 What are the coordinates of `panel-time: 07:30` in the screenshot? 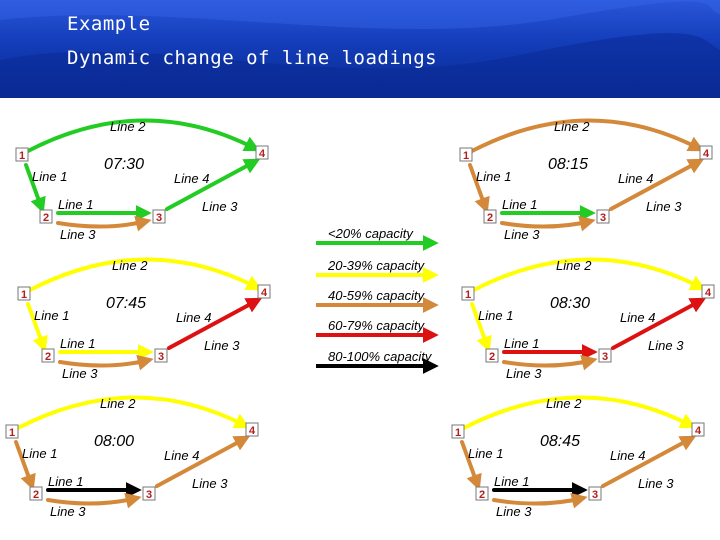 It's located at (124, 164).